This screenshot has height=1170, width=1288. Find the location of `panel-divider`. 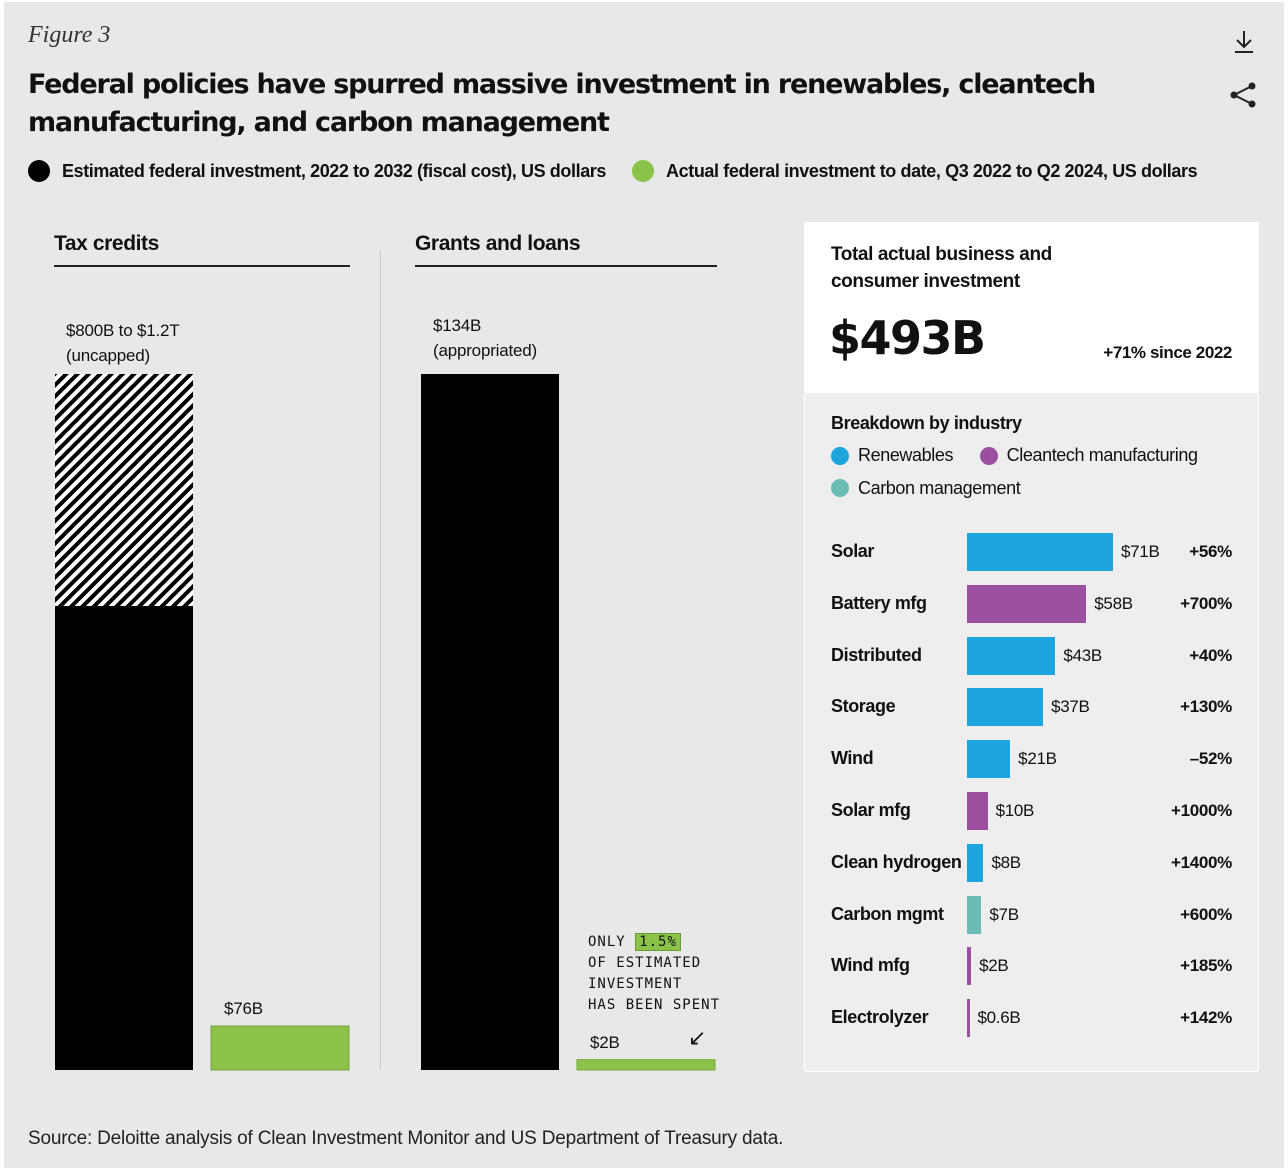

panel-divider is located at coordinates (380, 660).